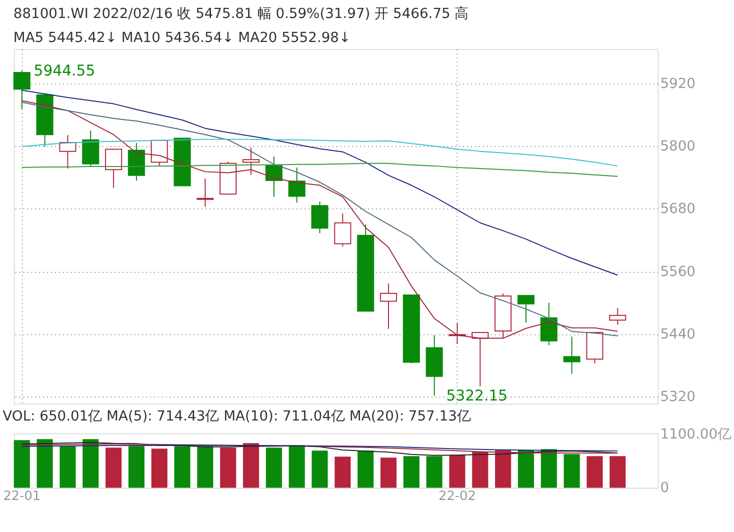  Describe the element at coordinates (665, 488) in the screenshot. I see `y-tick-label: 0` at that location.